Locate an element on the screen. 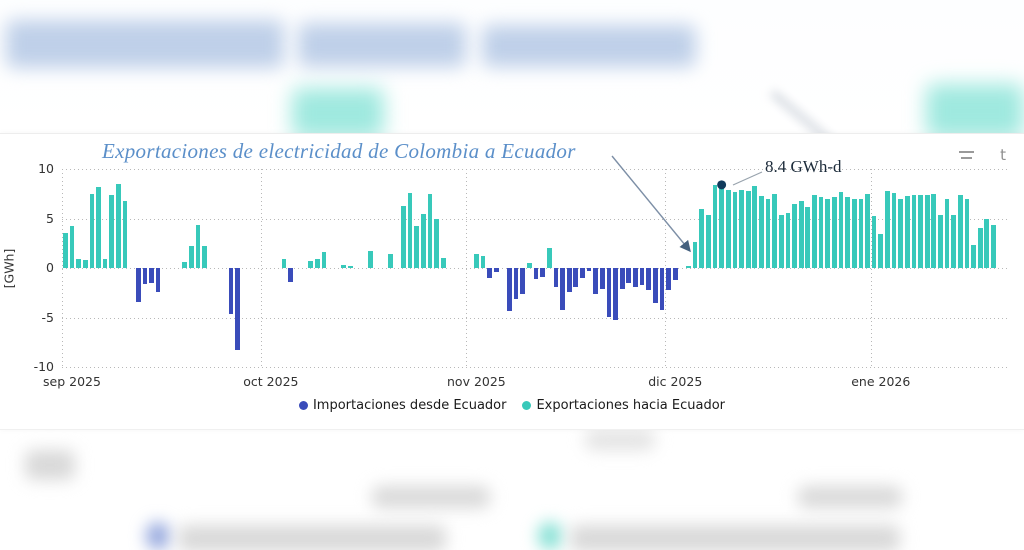 This screenshot has height=550, width=1024. blurred-legend-dot is located at coordinates (550, 536).